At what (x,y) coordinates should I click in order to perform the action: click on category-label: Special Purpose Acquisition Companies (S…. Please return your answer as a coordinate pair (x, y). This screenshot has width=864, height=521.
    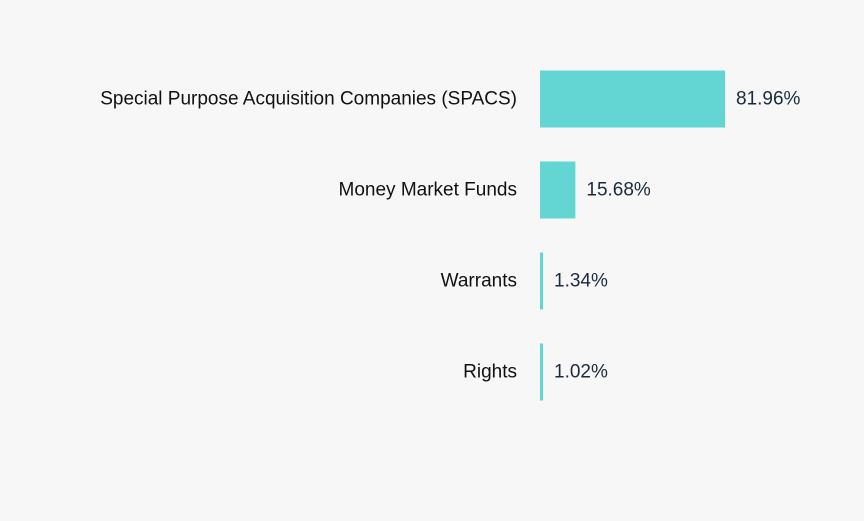
    Looking at the image, I should click on (308, 99).